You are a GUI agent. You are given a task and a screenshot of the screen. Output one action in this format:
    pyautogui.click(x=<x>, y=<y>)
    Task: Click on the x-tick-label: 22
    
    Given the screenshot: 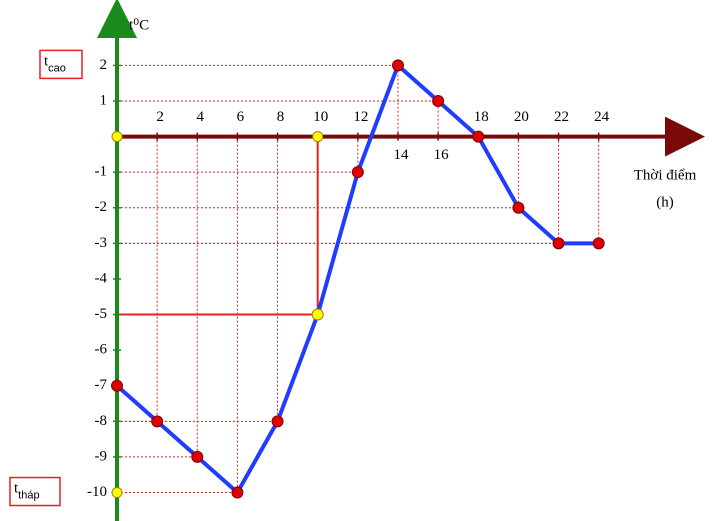 What is the action you would take?
    pyautogui.click(x=561, y=117)
    